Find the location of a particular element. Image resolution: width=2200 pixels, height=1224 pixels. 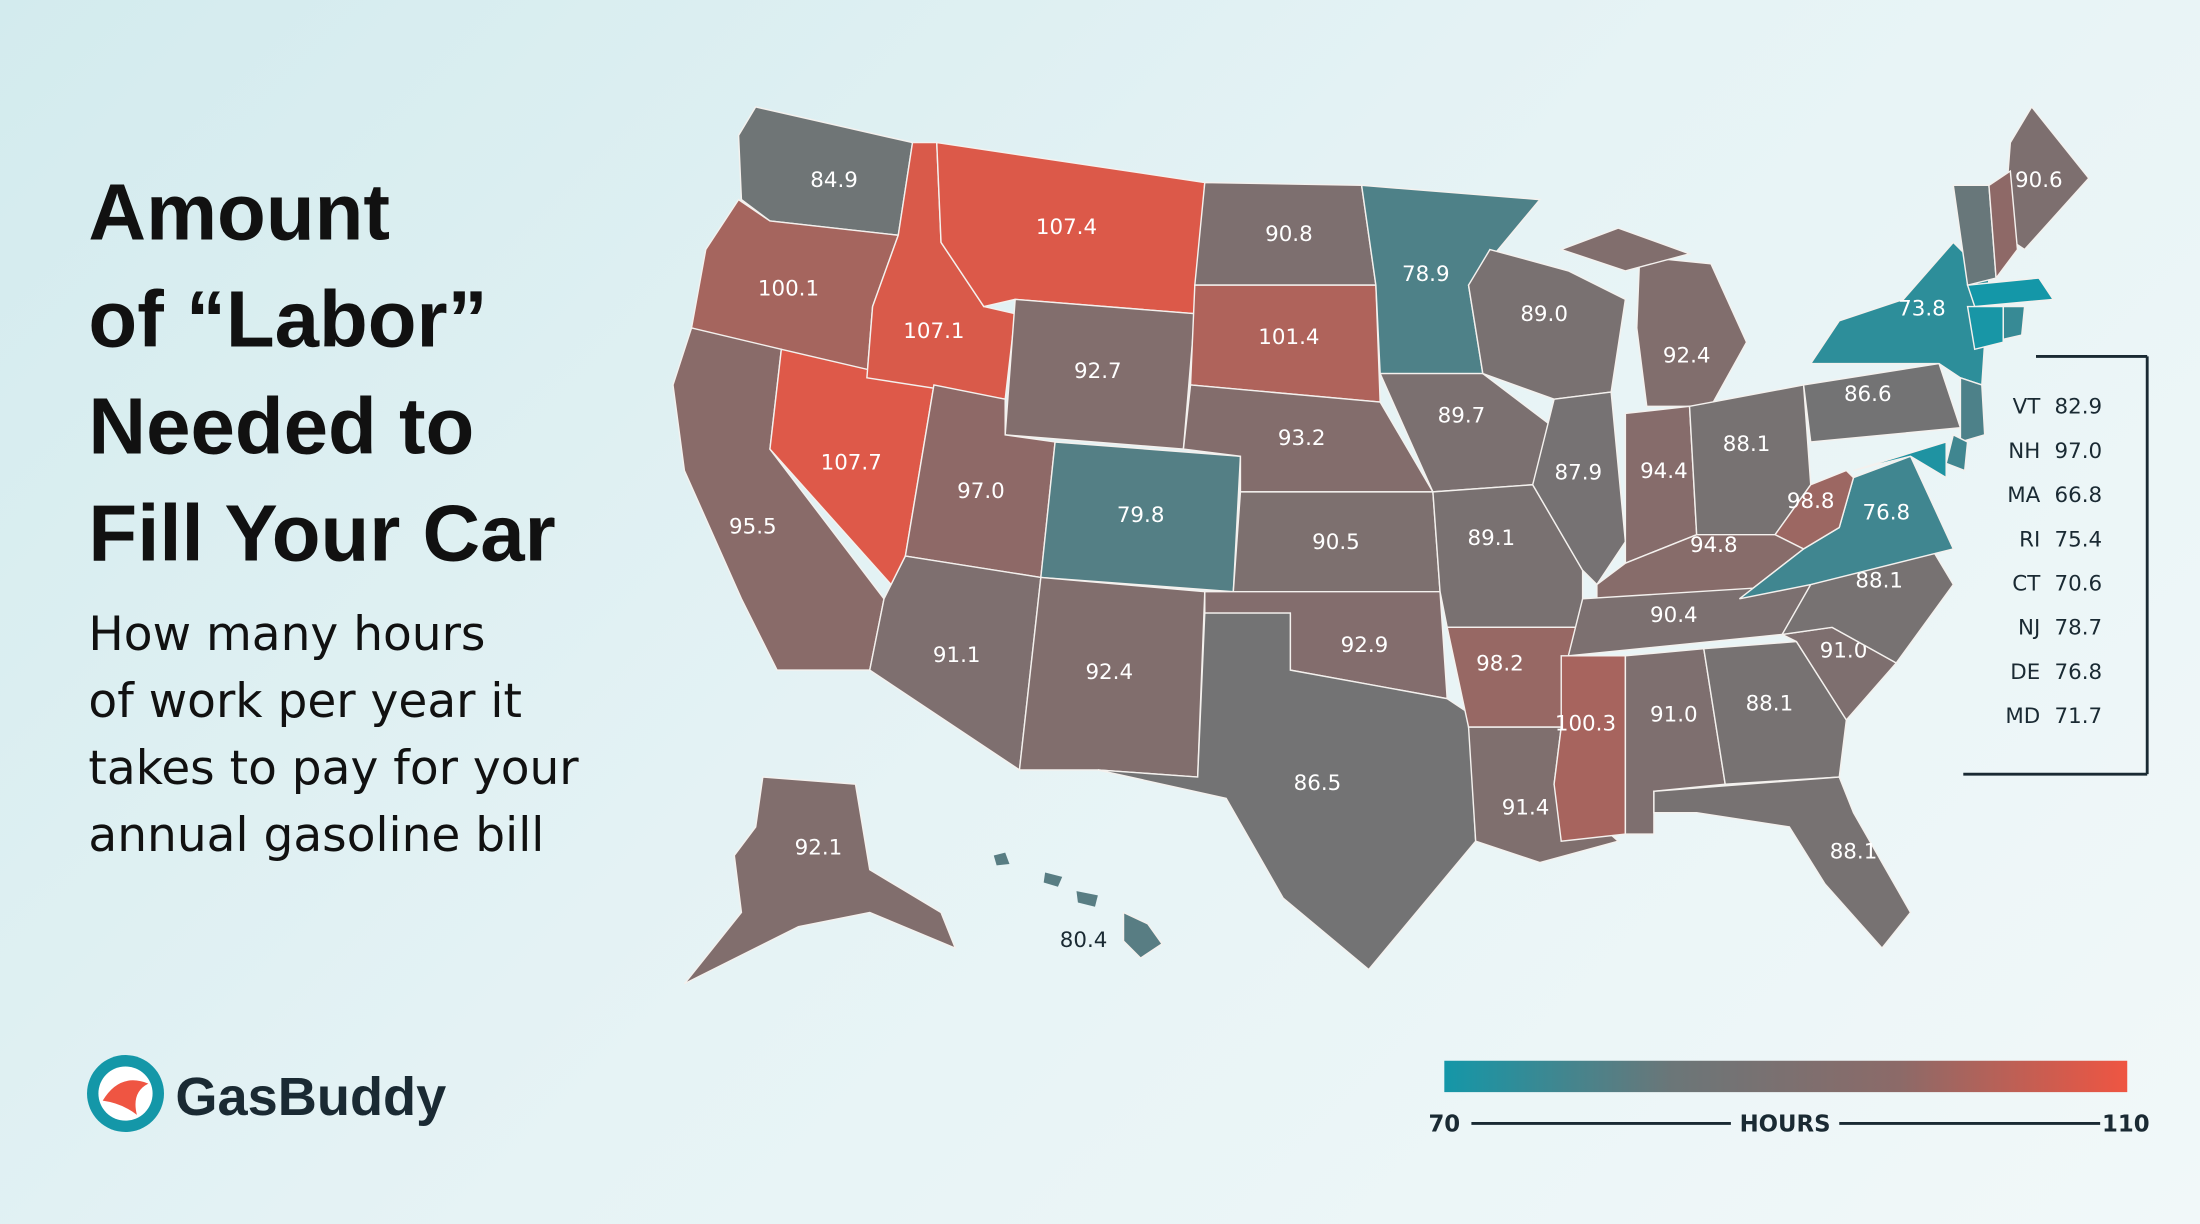

state-value: 107.4 is located at coordinates (1066, 227).